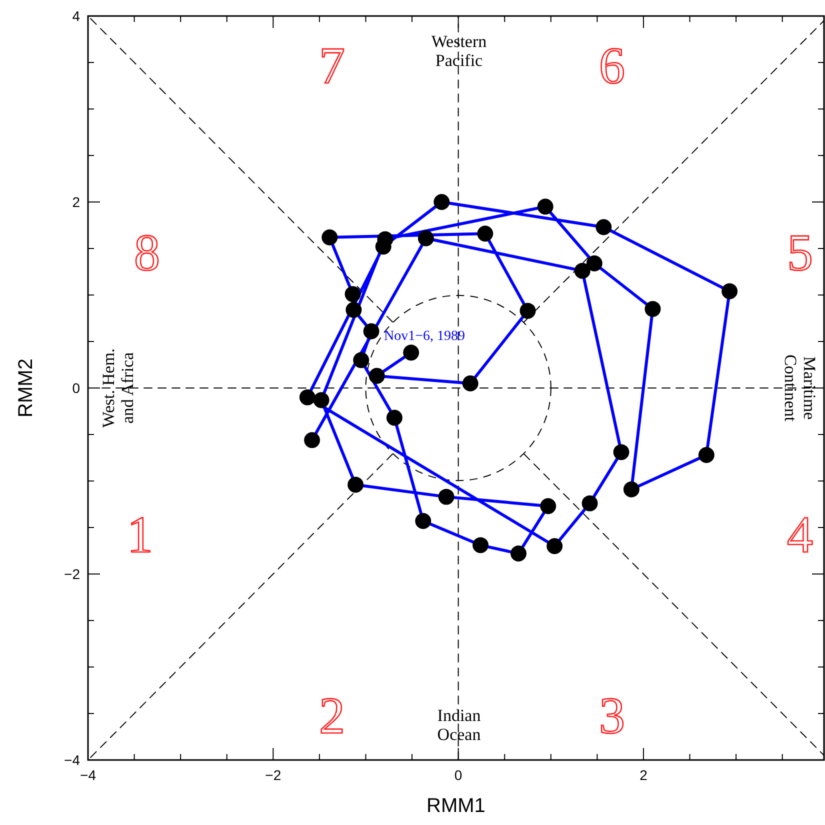 Image resolution: width=825 pixels, height=825 pixels. I want to click on annotation: 4, so click(800, 535).